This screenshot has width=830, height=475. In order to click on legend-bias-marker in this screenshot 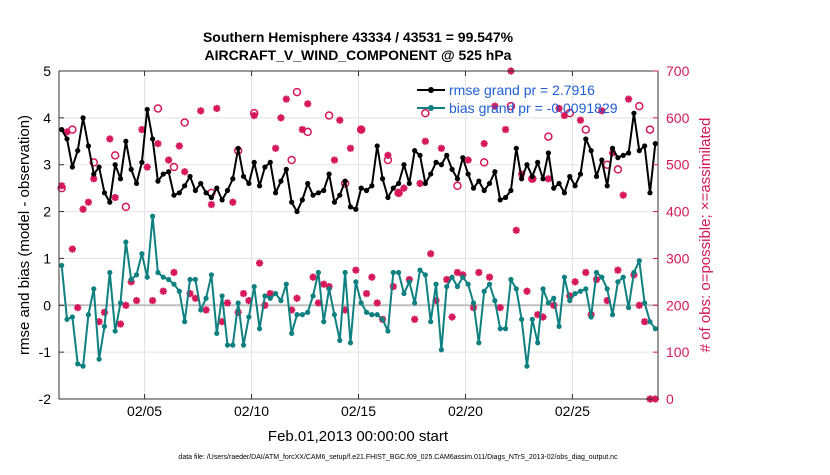, I will do `click(431, 108)`.